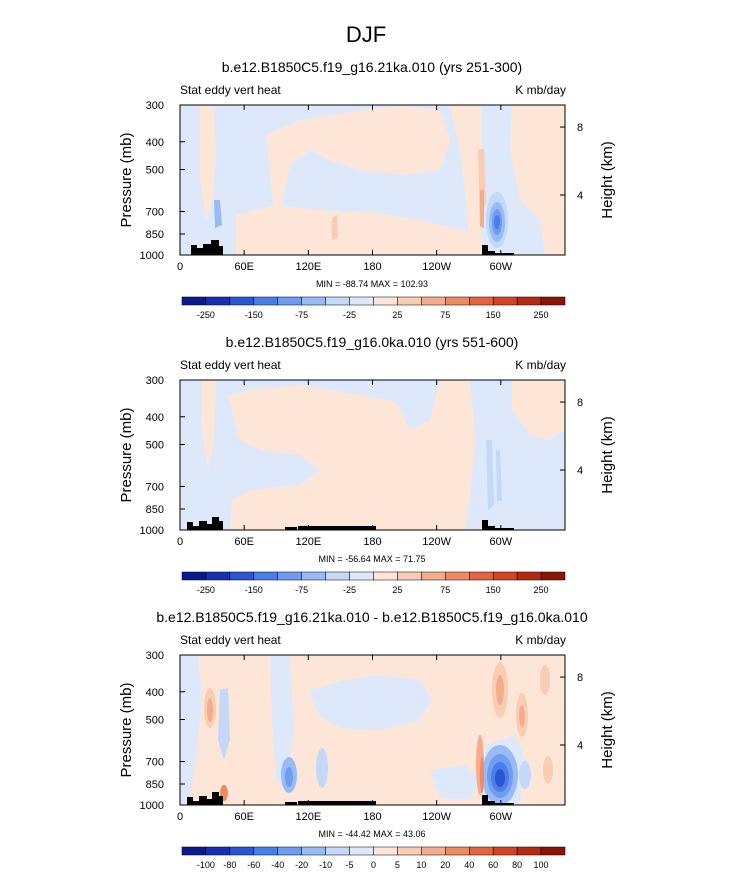 The image size is (733, 872). I want to click on contour-field, so click(372, 455).